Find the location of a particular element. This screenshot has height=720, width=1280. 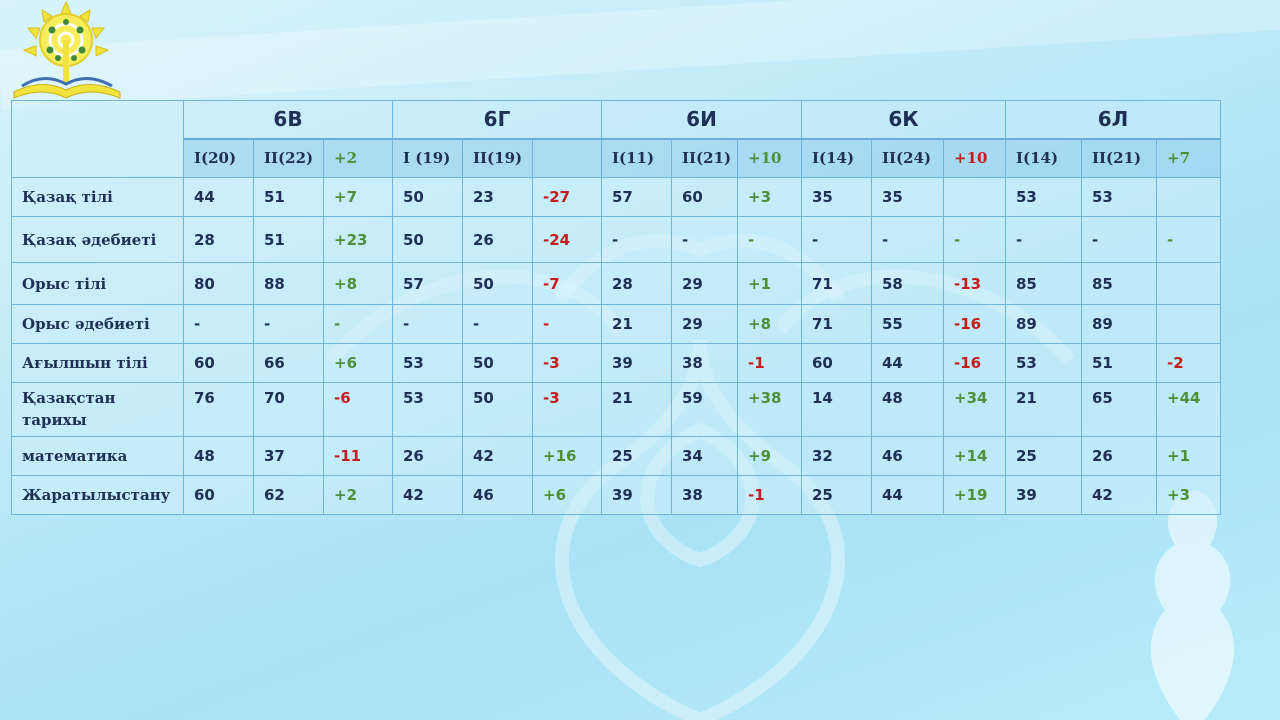

difference-cell: -13 is located at coordinates (974, 283).